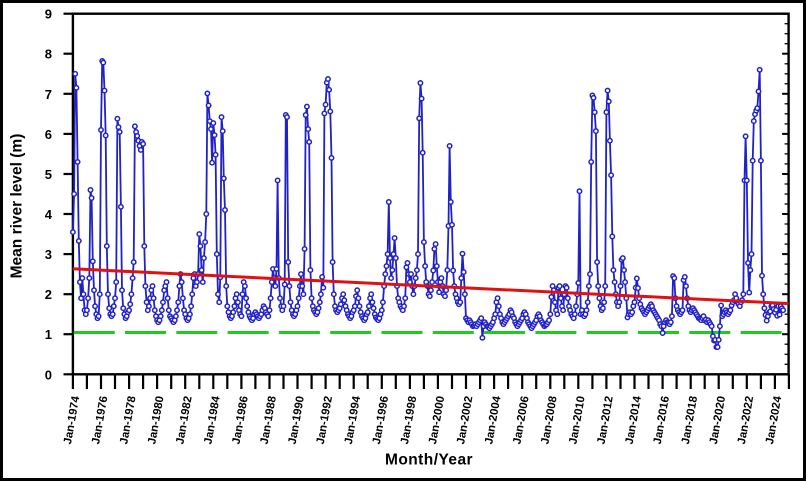 The height and width of the screenshot is (481, 806). Describe the element at coordinates (48, 94) in the screenshot. I see `svg-text: 7` at that location.